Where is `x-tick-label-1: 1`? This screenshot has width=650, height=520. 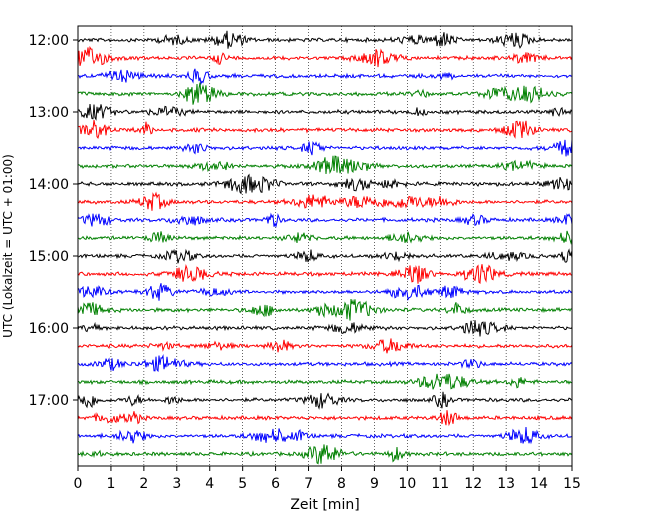
x-tick-label-1: 1 is located at coordinates (110, 484).